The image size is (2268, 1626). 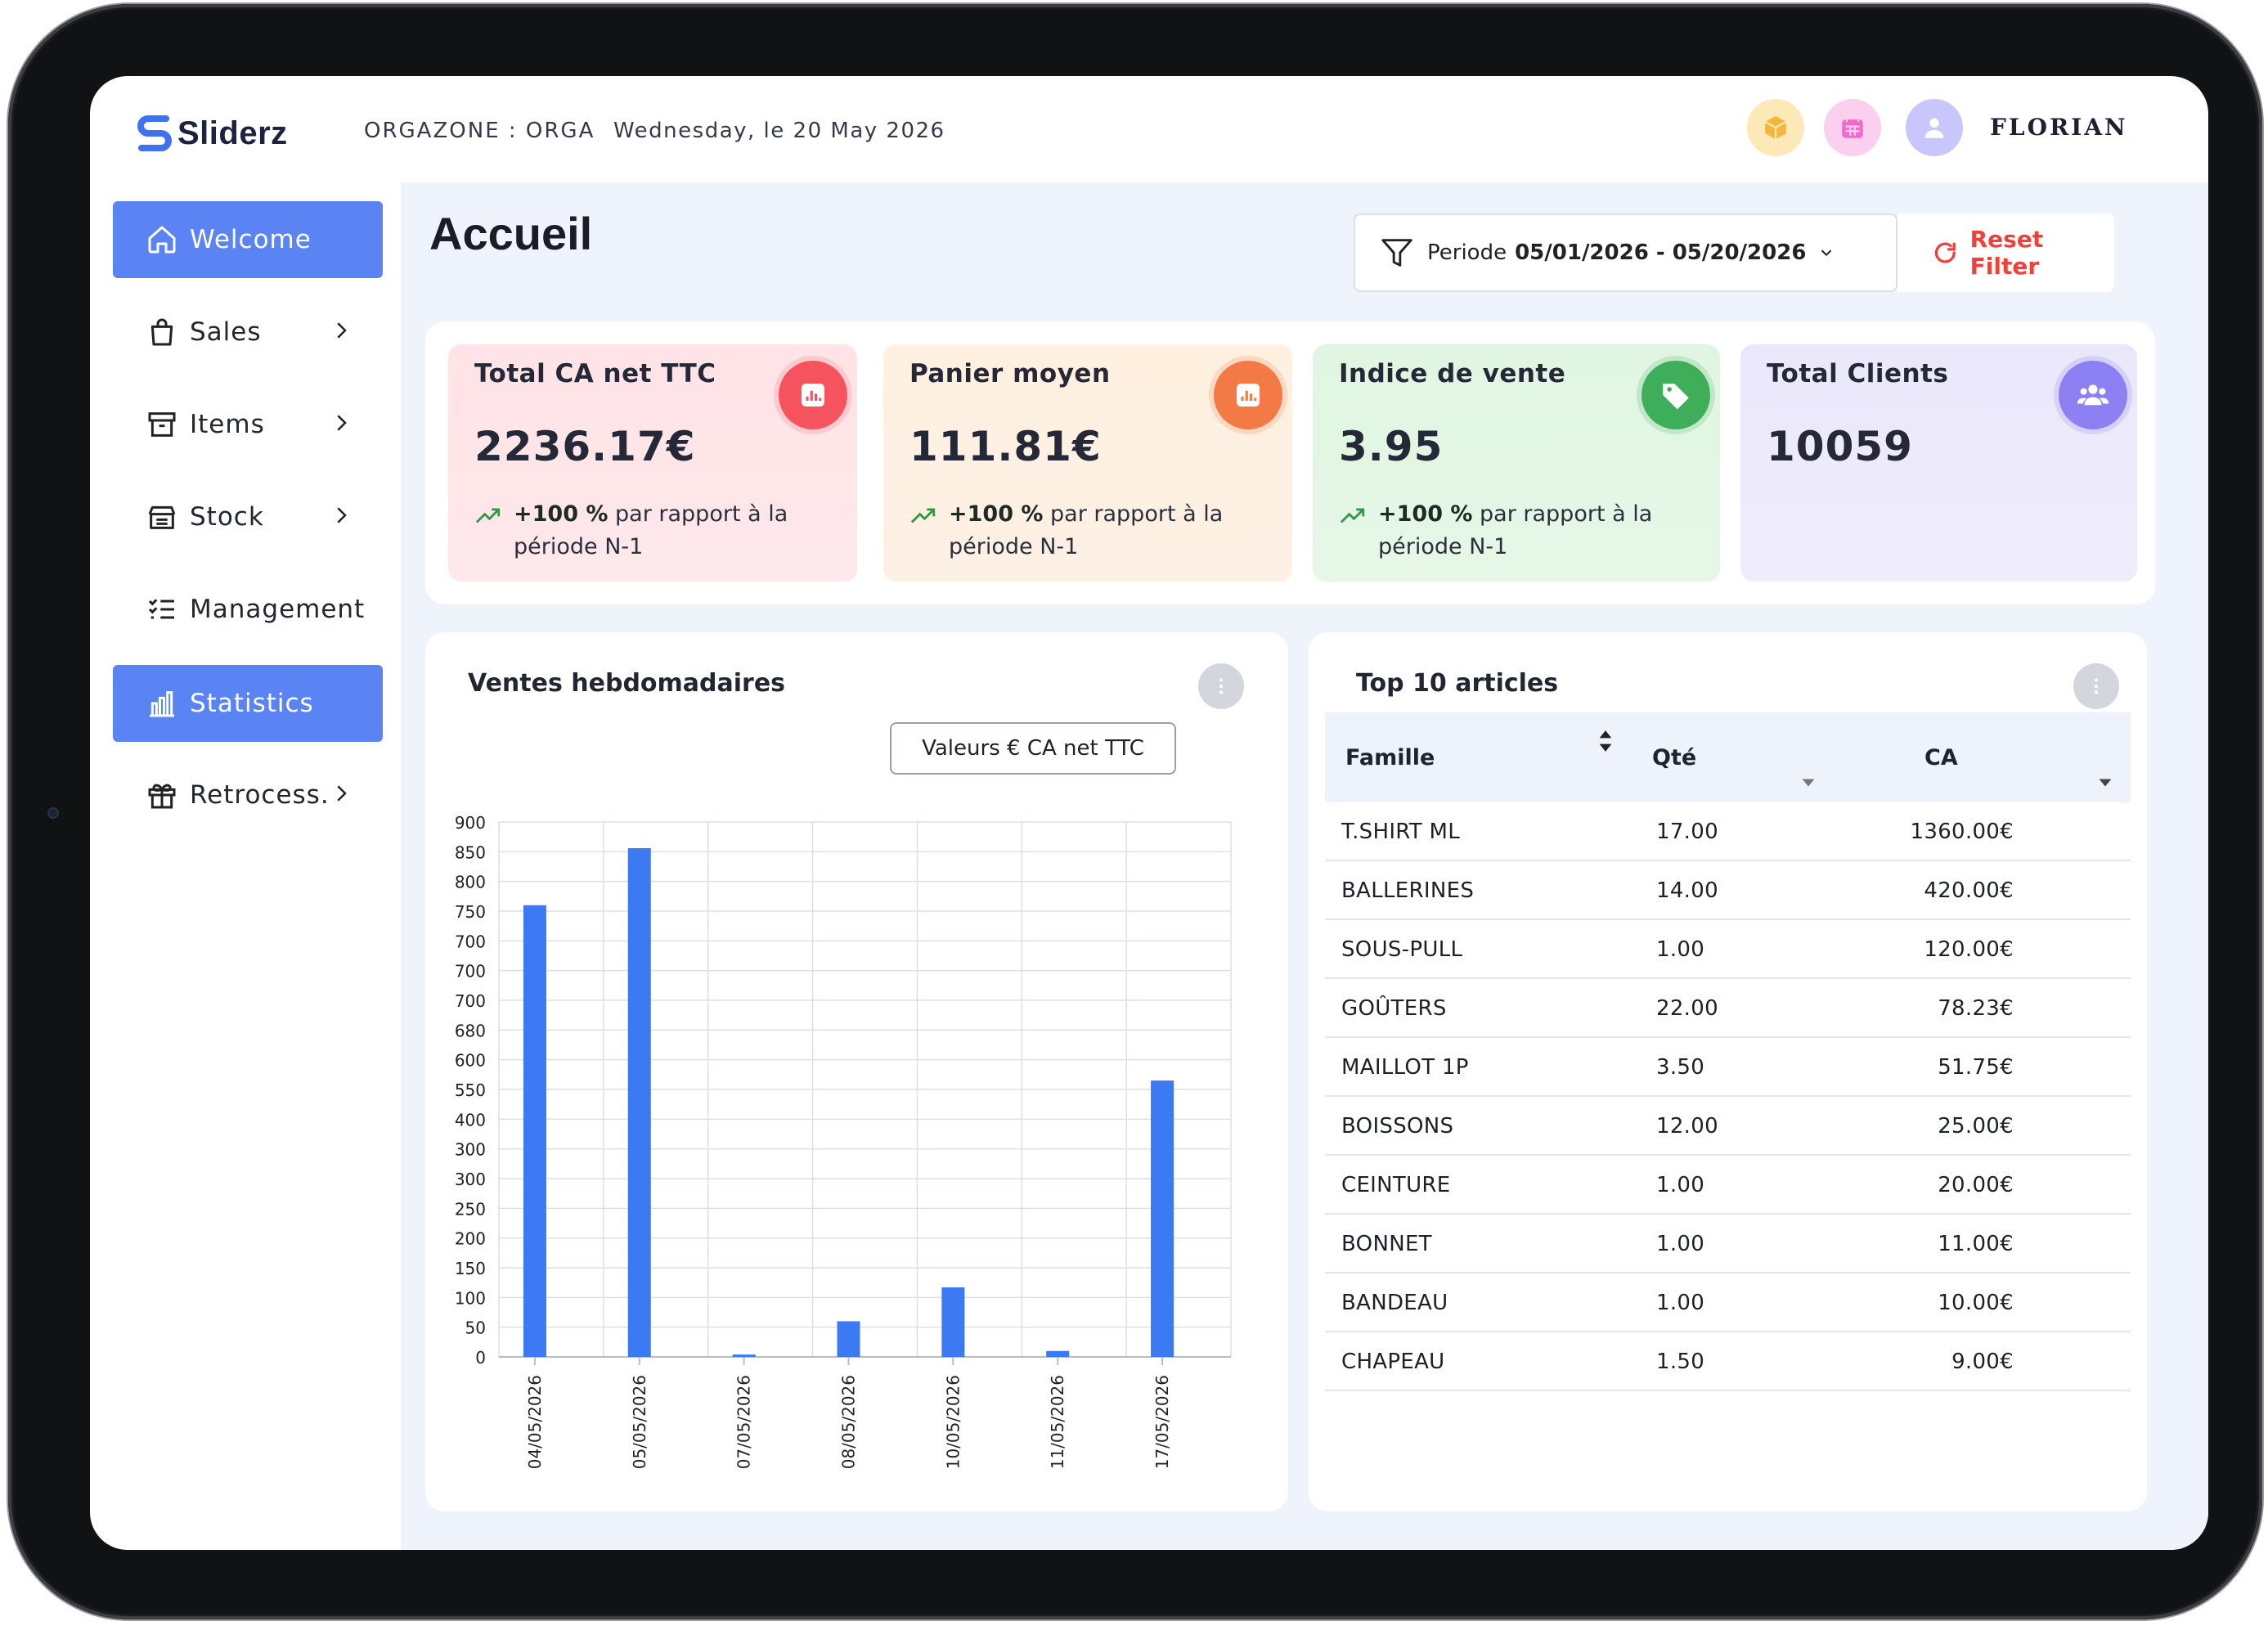 I want to click on y-tick-label: 550, so click(x=470, y=1090).